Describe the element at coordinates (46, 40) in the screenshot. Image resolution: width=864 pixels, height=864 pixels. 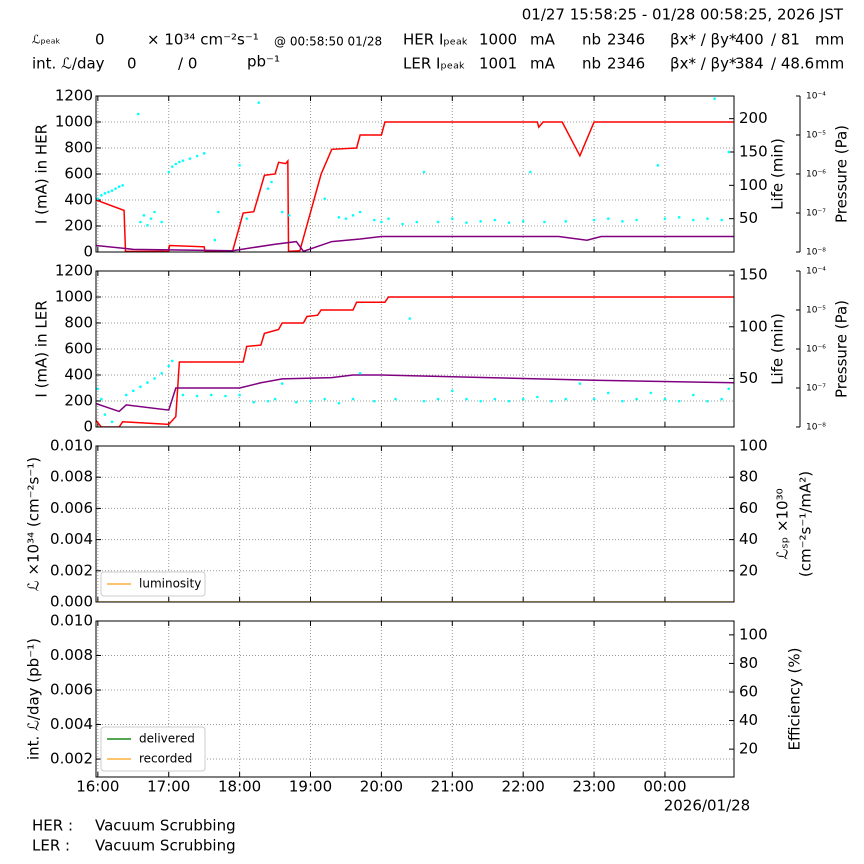
I see `label: ℒₚₑₐₖ` at that location.